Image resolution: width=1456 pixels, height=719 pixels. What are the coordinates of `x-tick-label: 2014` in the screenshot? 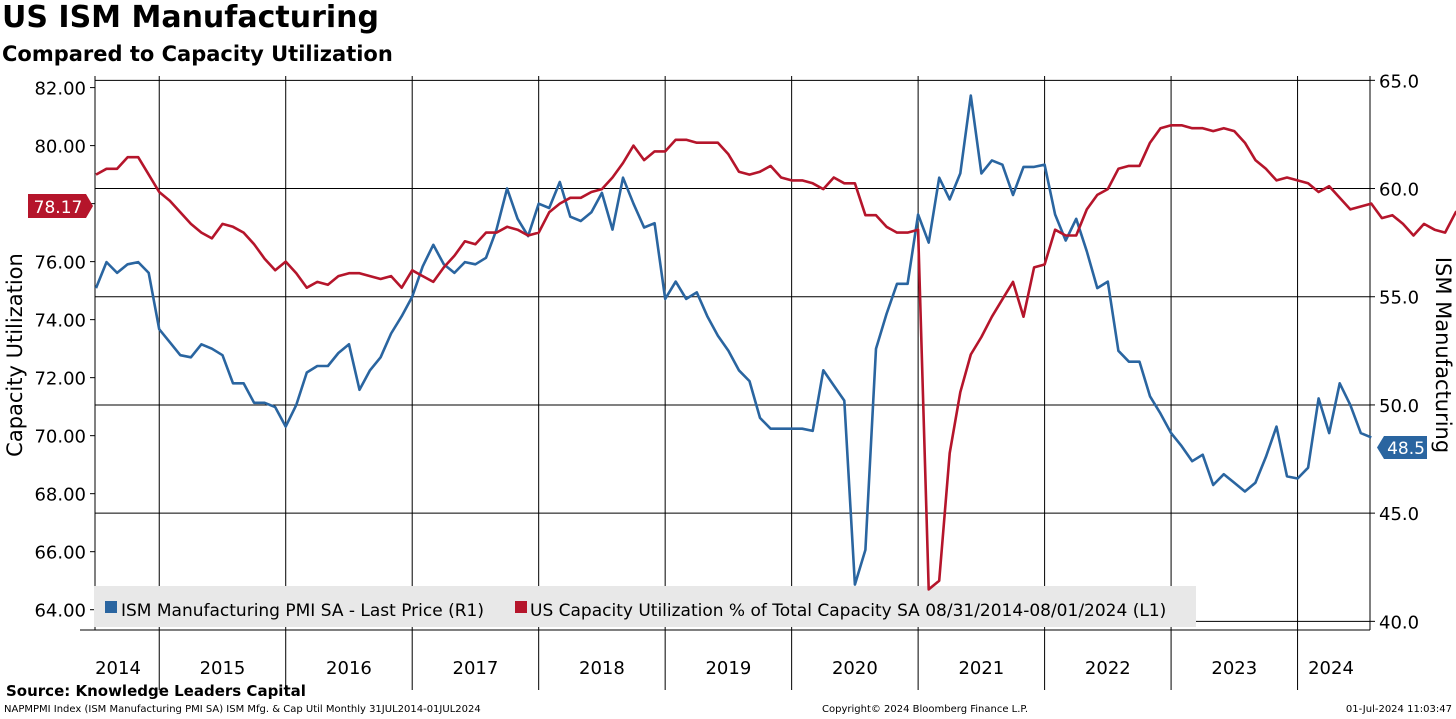 It's located at (118, 668).